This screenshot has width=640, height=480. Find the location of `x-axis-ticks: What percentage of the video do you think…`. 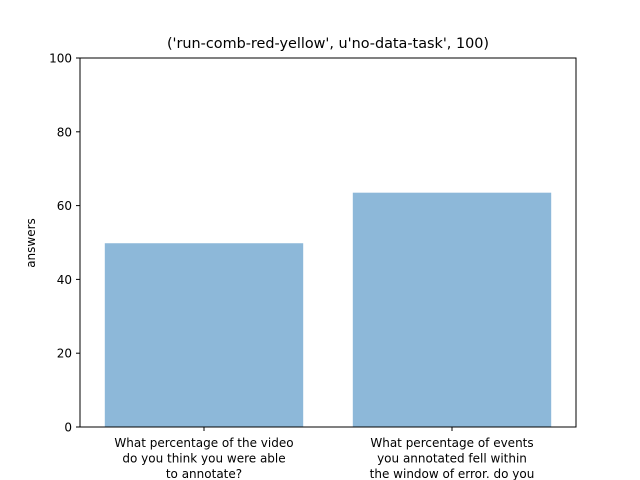

x-axis-ticks: What percentage of the video do you think… is located at coordinates (324, 453).